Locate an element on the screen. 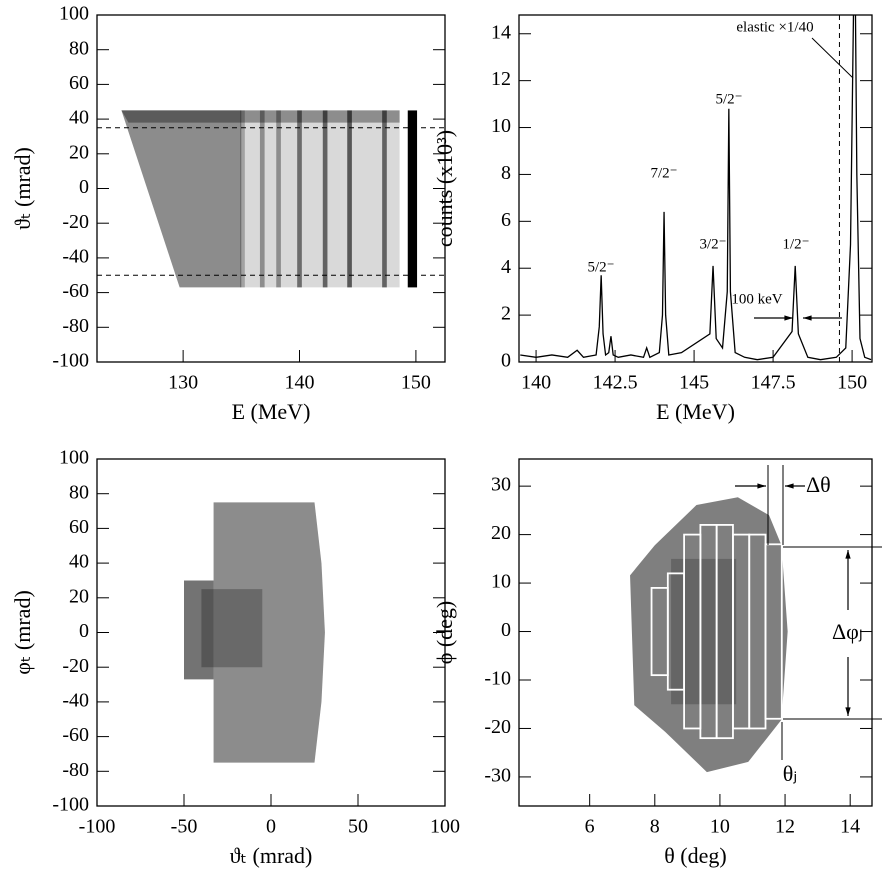 This screenshot has width=889, height=881. y-axis-label: ϕ (deg) is located at coordinates (444, 633).